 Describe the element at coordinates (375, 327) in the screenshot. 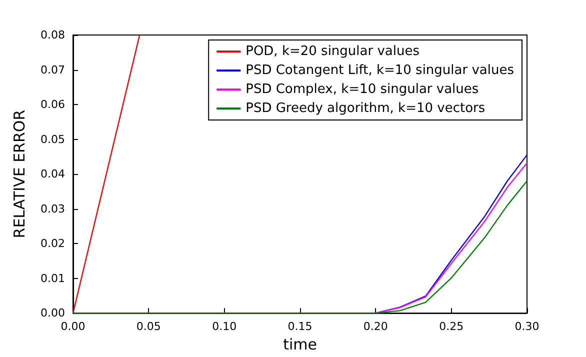

I see `x-tick-label: 0.20` at that location.